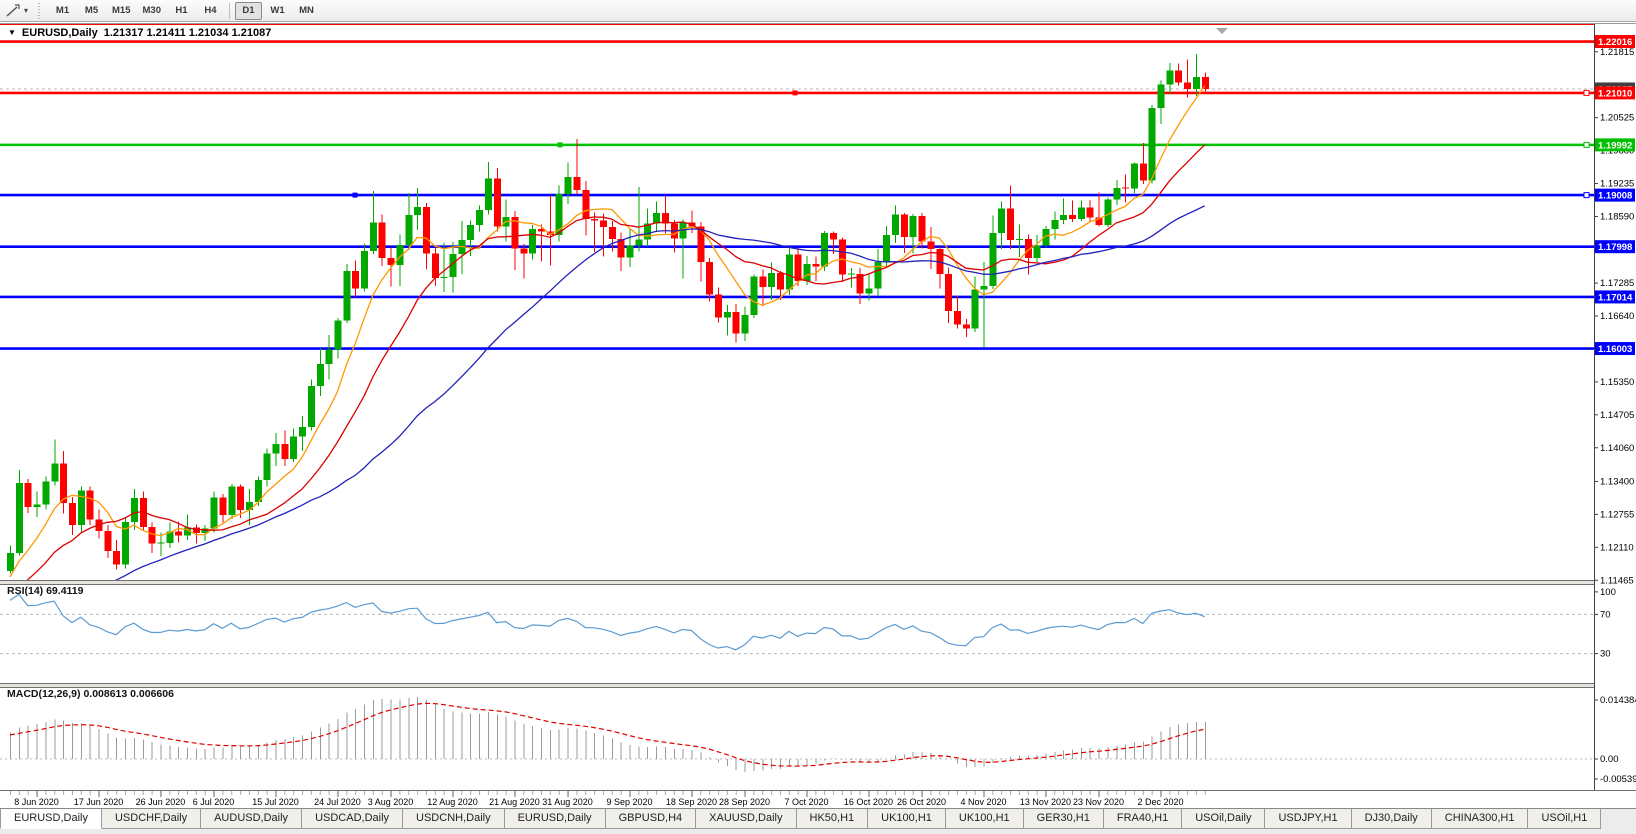  What do you see at coordinates (181, 11) in the screenshot?
I see `timeframe-h1-button: H1` at bounding box center [181, 11].